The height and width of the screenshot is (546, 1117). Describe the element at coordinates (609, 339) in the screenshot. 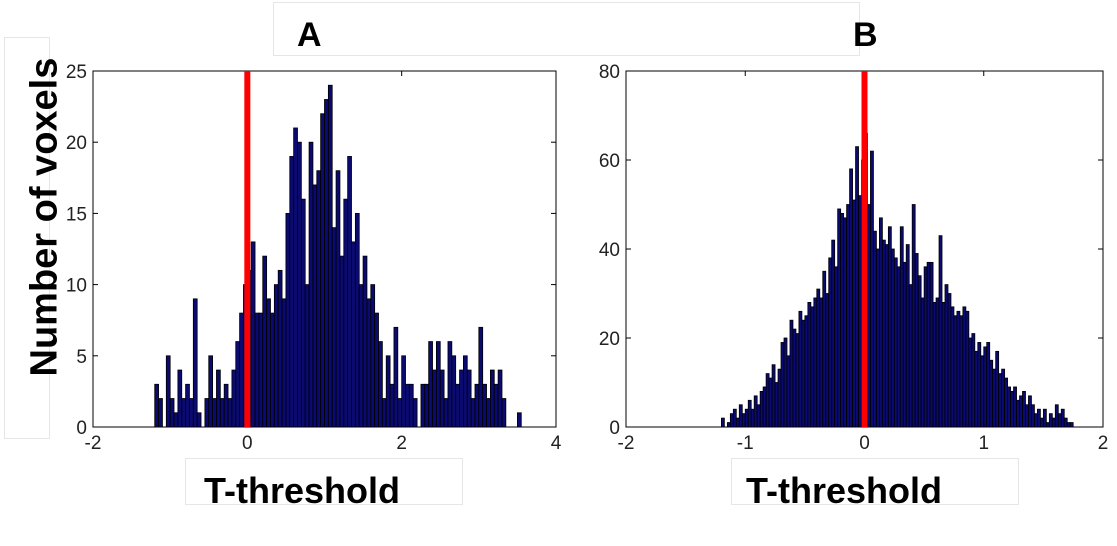

I see `panel-b-y-tick-label: 20` at that location.